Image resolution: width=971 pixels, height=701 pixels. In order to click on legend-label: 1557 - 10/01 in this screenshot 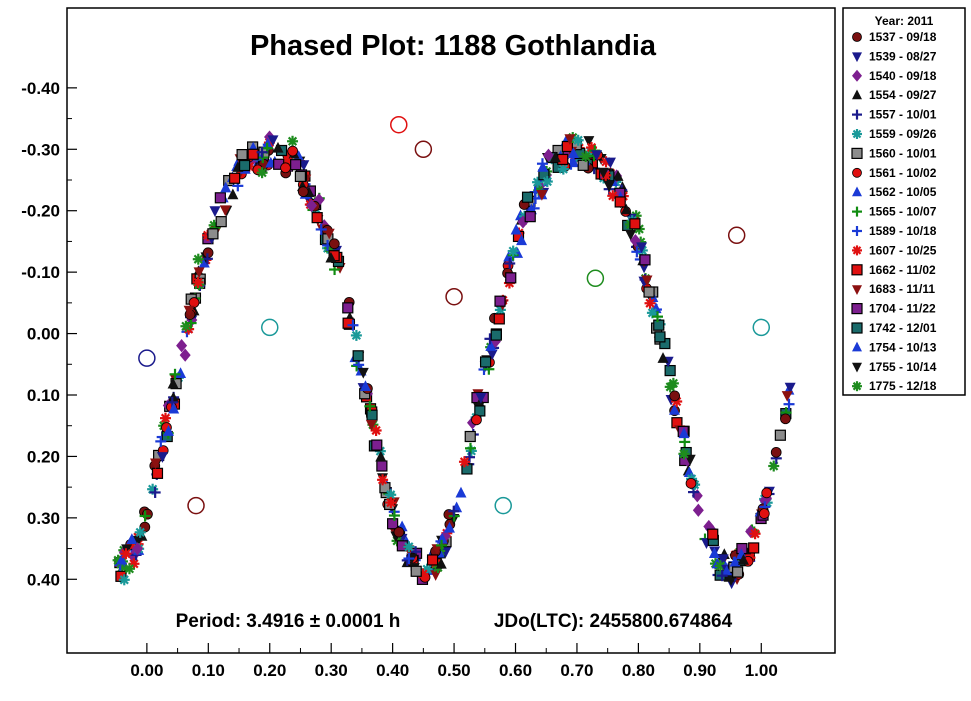, I will do `click(903, 115)`.